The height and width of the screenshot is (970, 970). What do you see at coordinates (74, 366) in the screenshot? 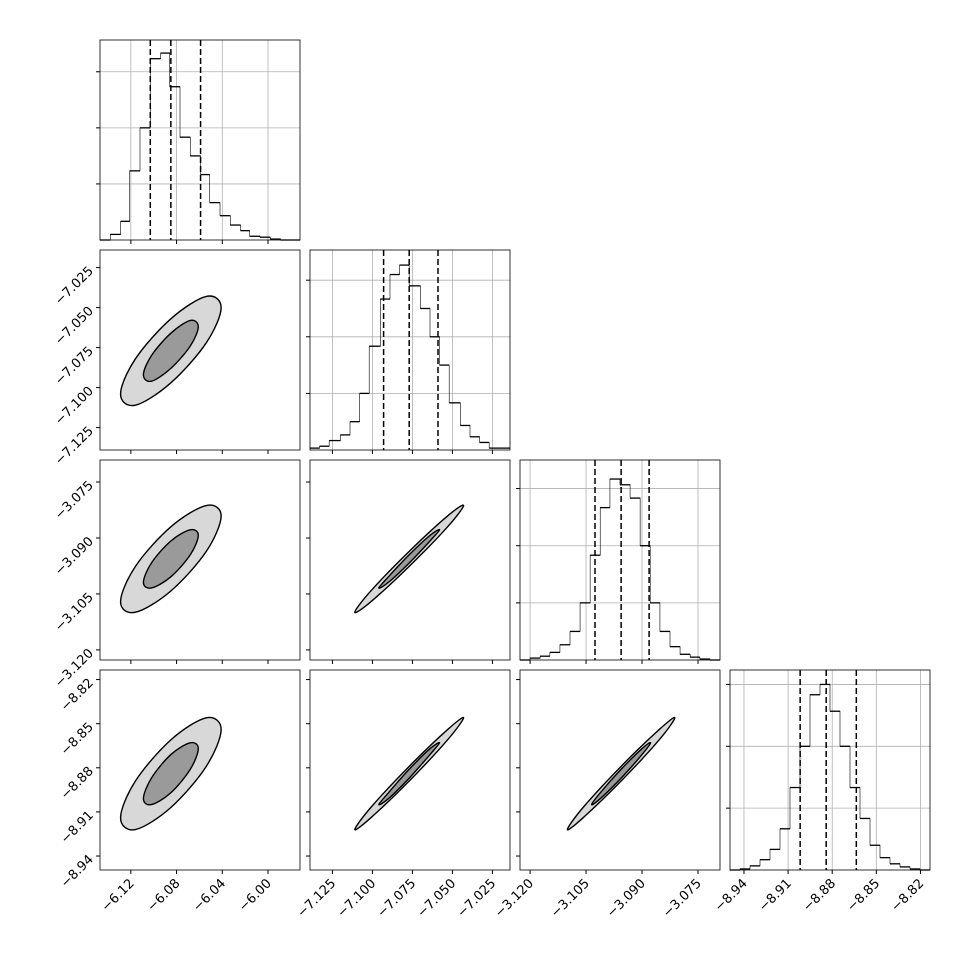
I see `y-tick-label: −7.075` at bounding box center [74, 366].